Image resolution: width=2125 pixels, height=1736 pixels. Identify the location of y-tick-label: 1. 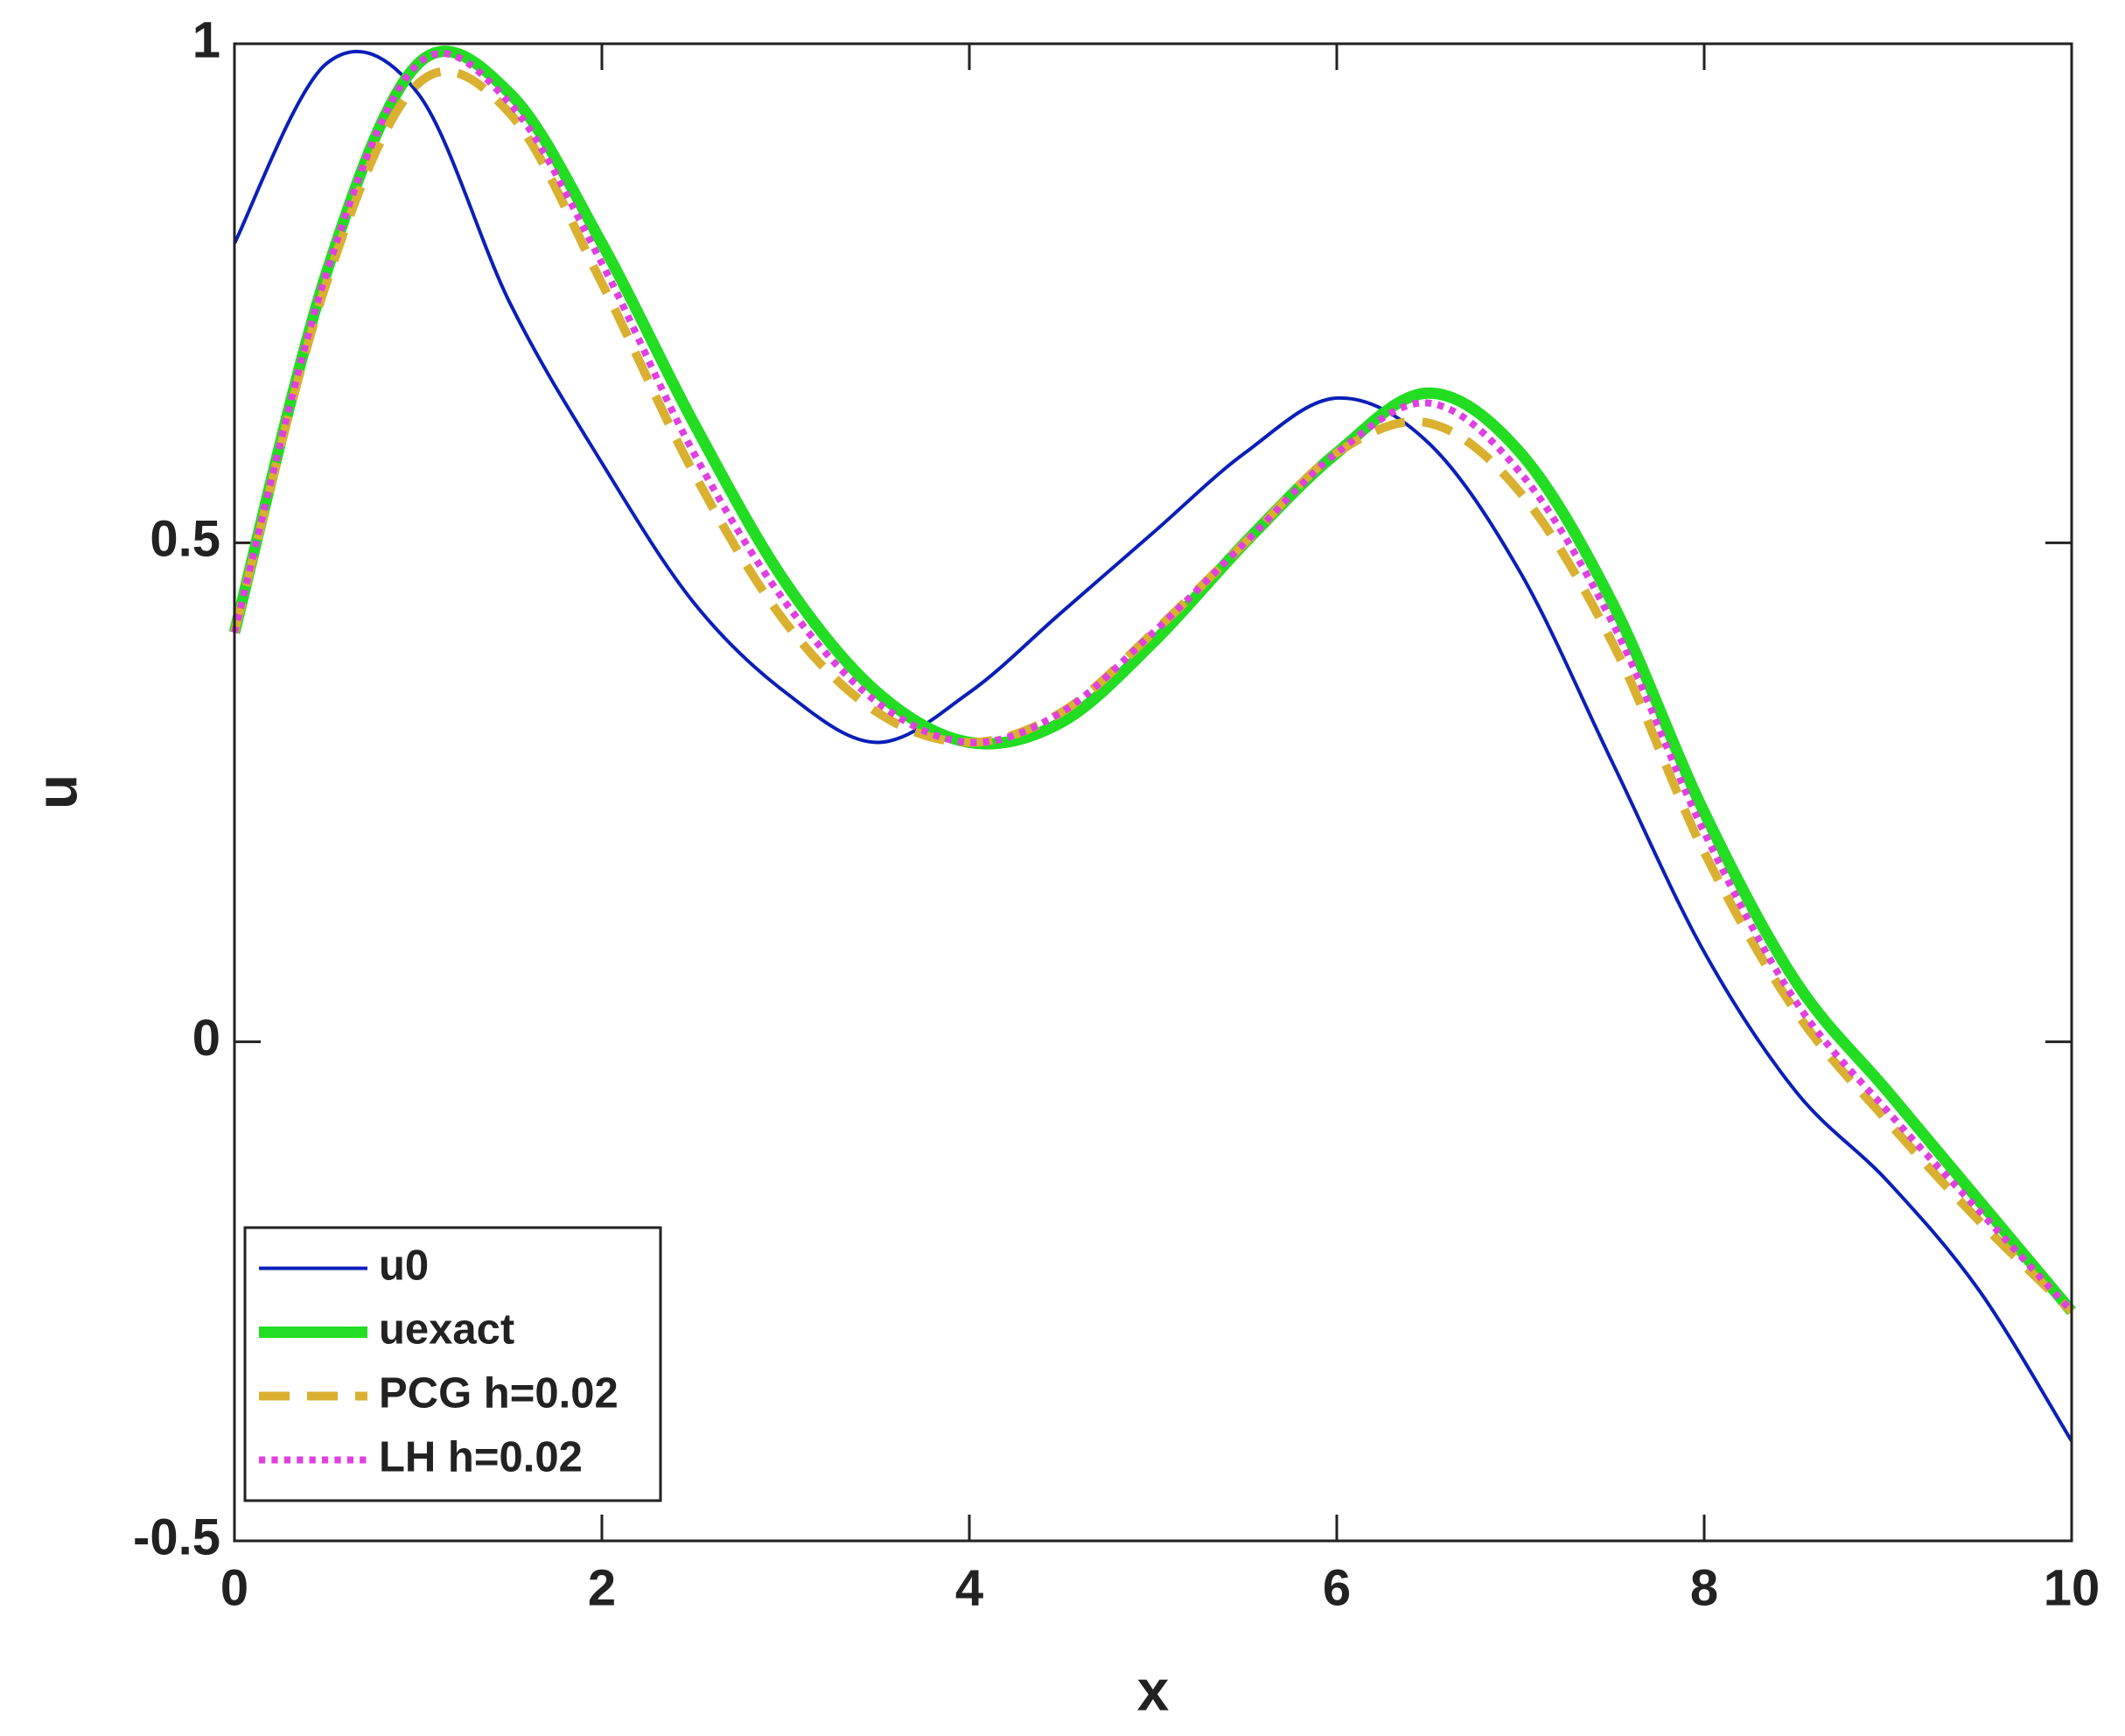
(206, 39).